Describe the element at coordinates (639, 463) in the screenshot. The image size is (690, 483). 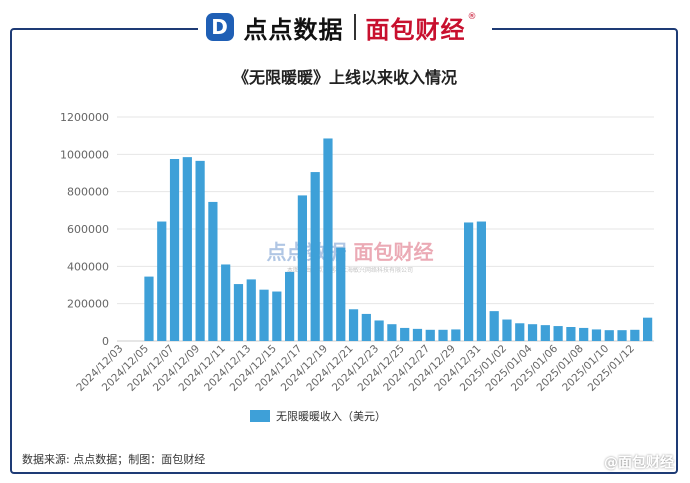
I see `footer-brand: @面包财经` at that location.